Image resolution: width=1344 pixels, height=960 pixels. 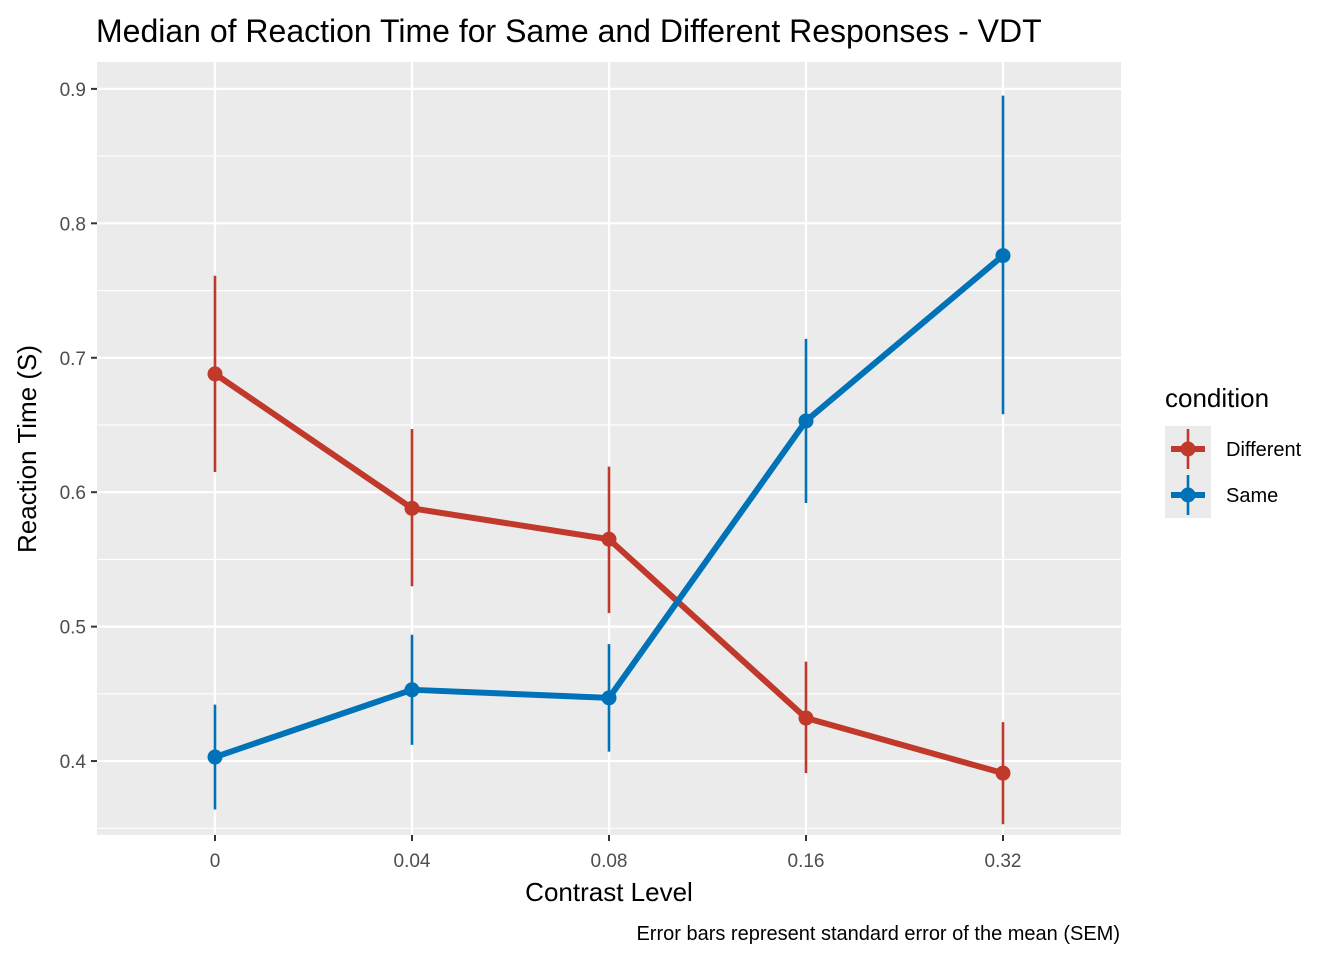 I want to click on x-tick-label: 0.16, so click(x=806, y=861).